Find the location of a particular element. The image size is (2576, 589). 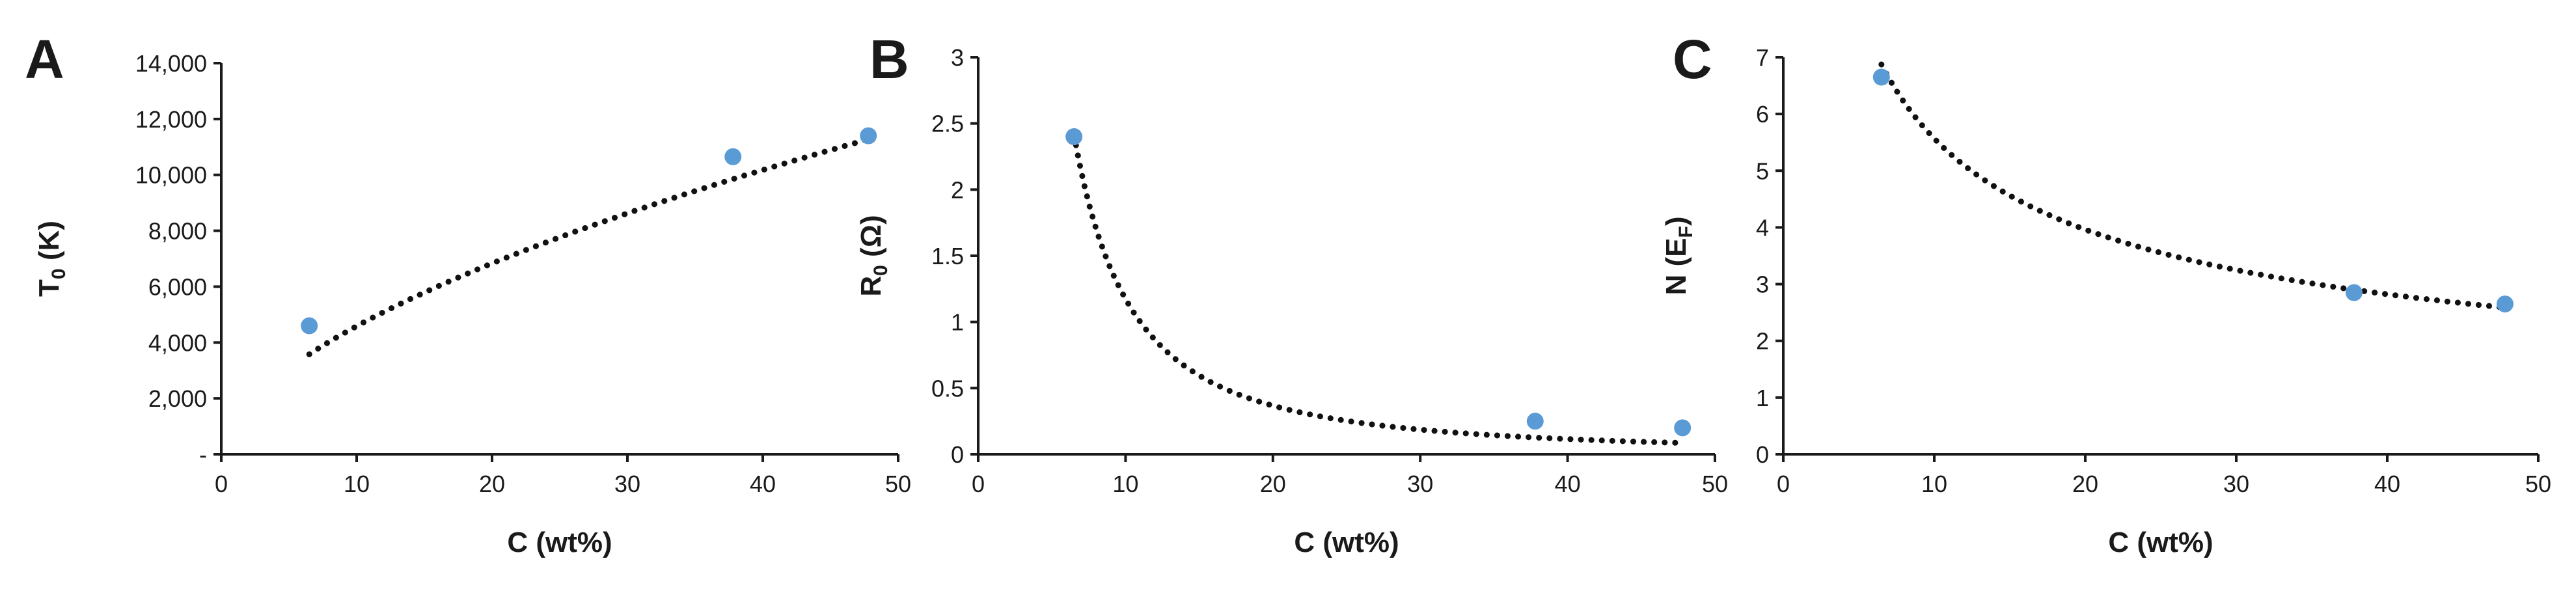

y-tick-label: 4,000 is located at coordinates (177, 342).